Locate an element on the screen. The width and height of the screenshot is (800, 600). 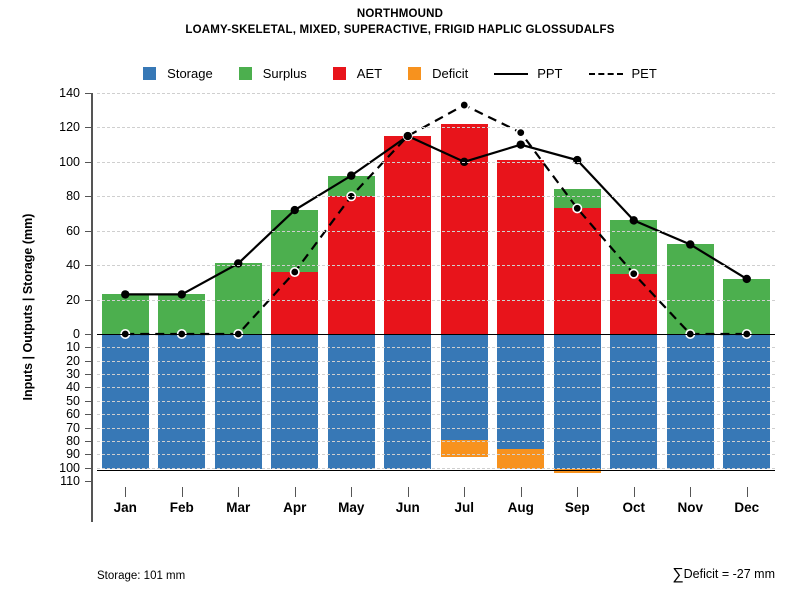
bar-column-oct is located at coordinates (634, 307).